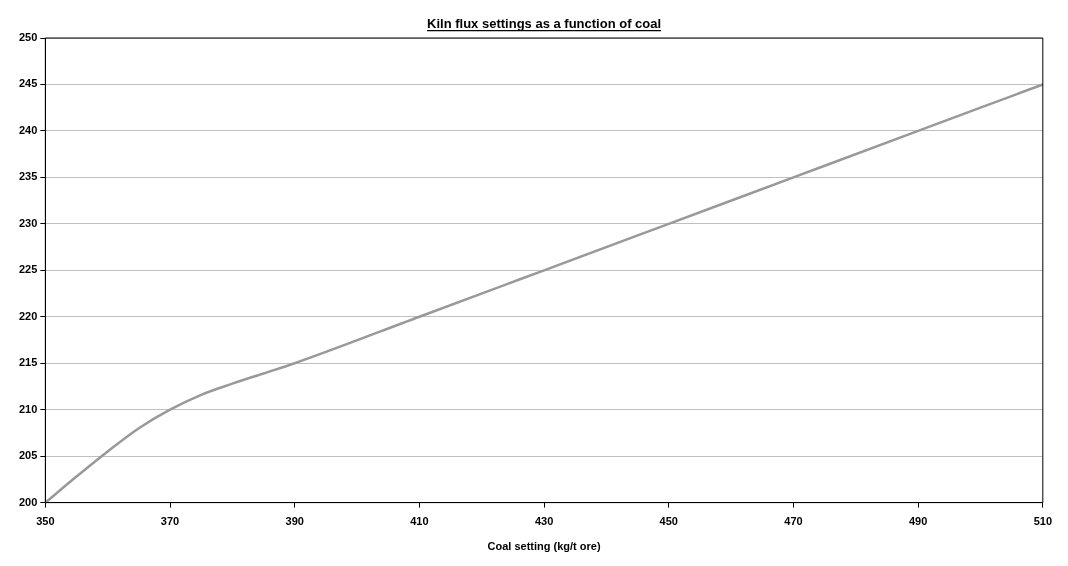 The image size is (1068, 566). I want to click on x-tick-label: 410, so click(419, 521).